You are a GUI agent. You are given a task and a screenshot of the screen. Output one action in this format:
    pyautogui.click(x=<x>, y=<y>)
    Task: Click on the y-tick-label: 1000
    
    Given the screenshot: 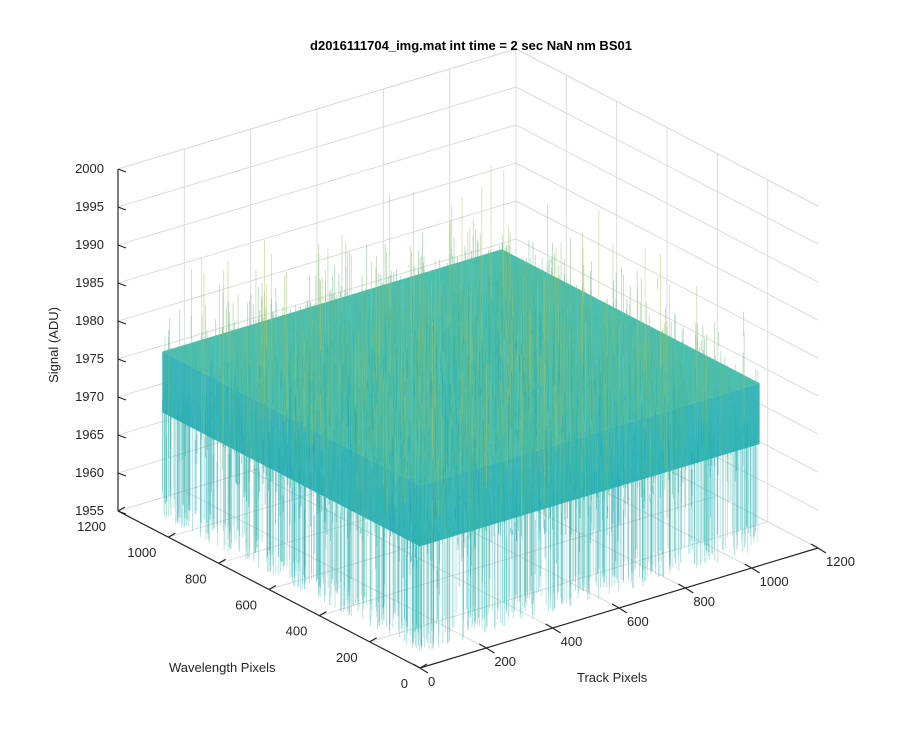 What is the action you would take?
    pyautogui.click(x=141, y=552)
    